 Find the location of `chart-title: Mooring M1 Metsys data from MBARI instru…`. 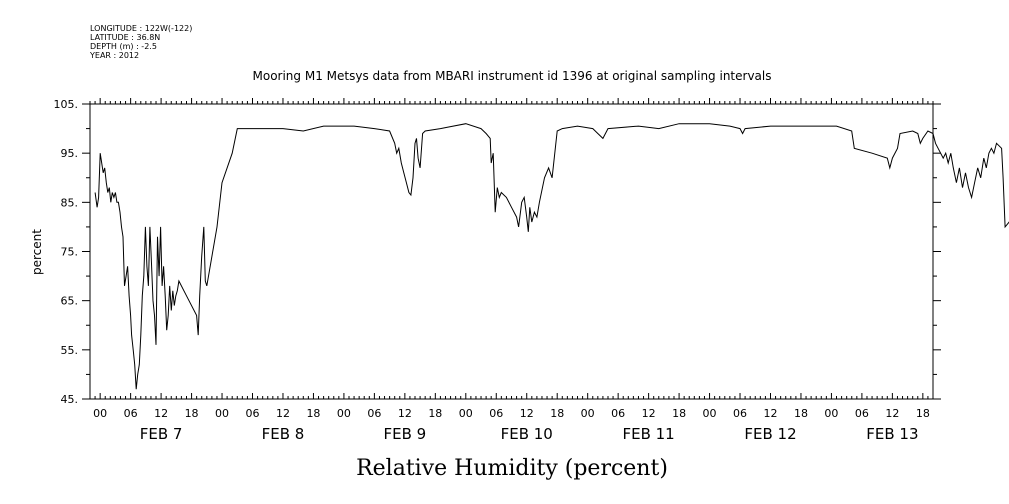

chart-title: Mooring M1 Metsys data from MBARI instru… is located at coordinates (512, 76).